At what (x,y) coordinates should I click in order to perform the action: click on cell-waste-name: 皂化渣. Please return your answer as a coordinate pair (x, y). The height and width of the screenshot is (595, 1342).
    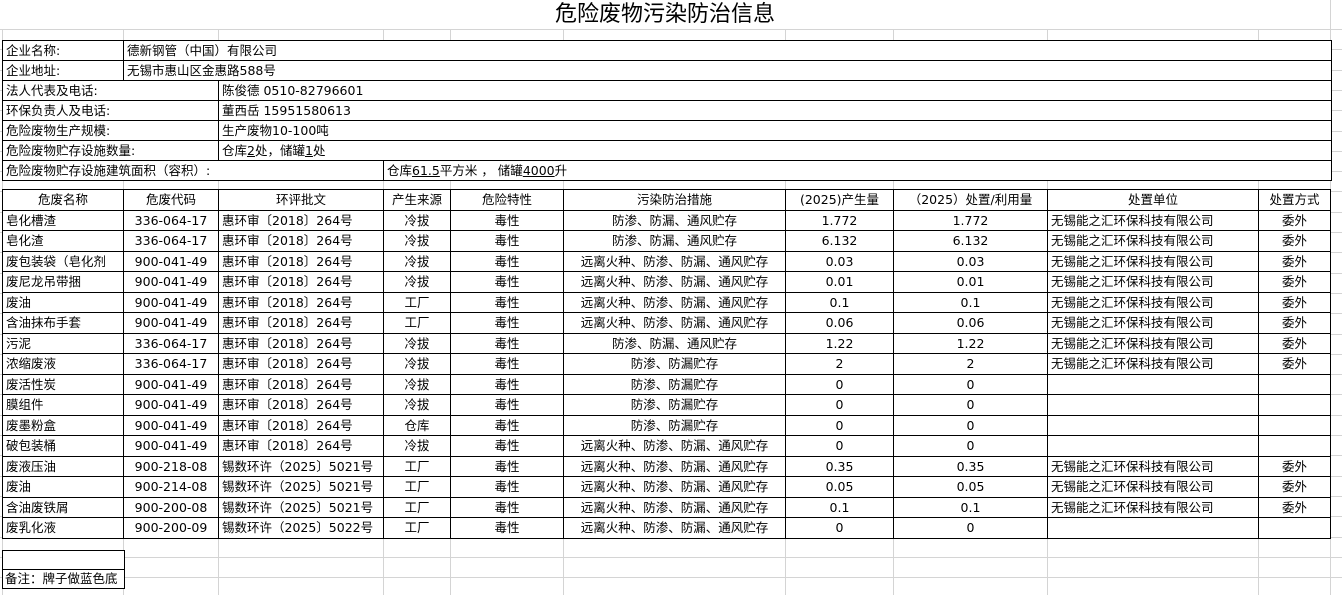
    Looking at the image, I should click on (63, 241).